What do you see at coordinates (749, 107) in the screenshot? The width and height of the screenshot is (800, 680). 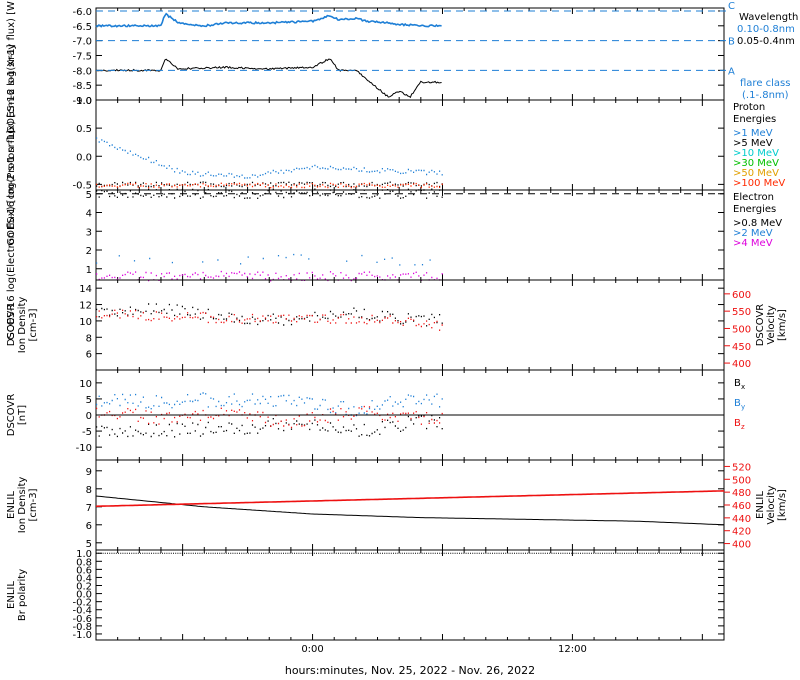 I see `legend-title: Proton` at bounding box center [749, 107].